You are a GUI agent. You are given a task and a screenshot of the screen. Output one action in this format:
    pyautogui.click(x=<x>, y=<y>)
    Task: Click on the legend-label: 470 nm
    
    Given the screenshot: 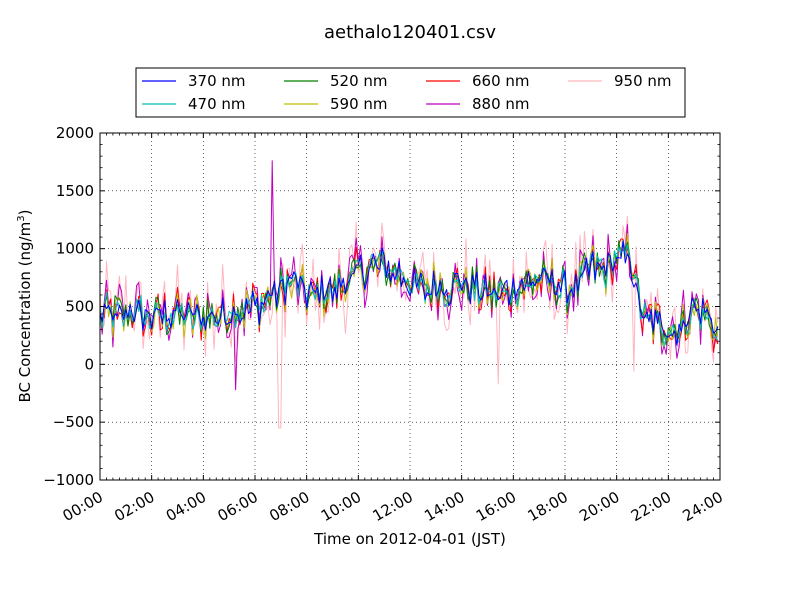 What is the action you would take?
    pyautogui.click(x=217, y=104)
    